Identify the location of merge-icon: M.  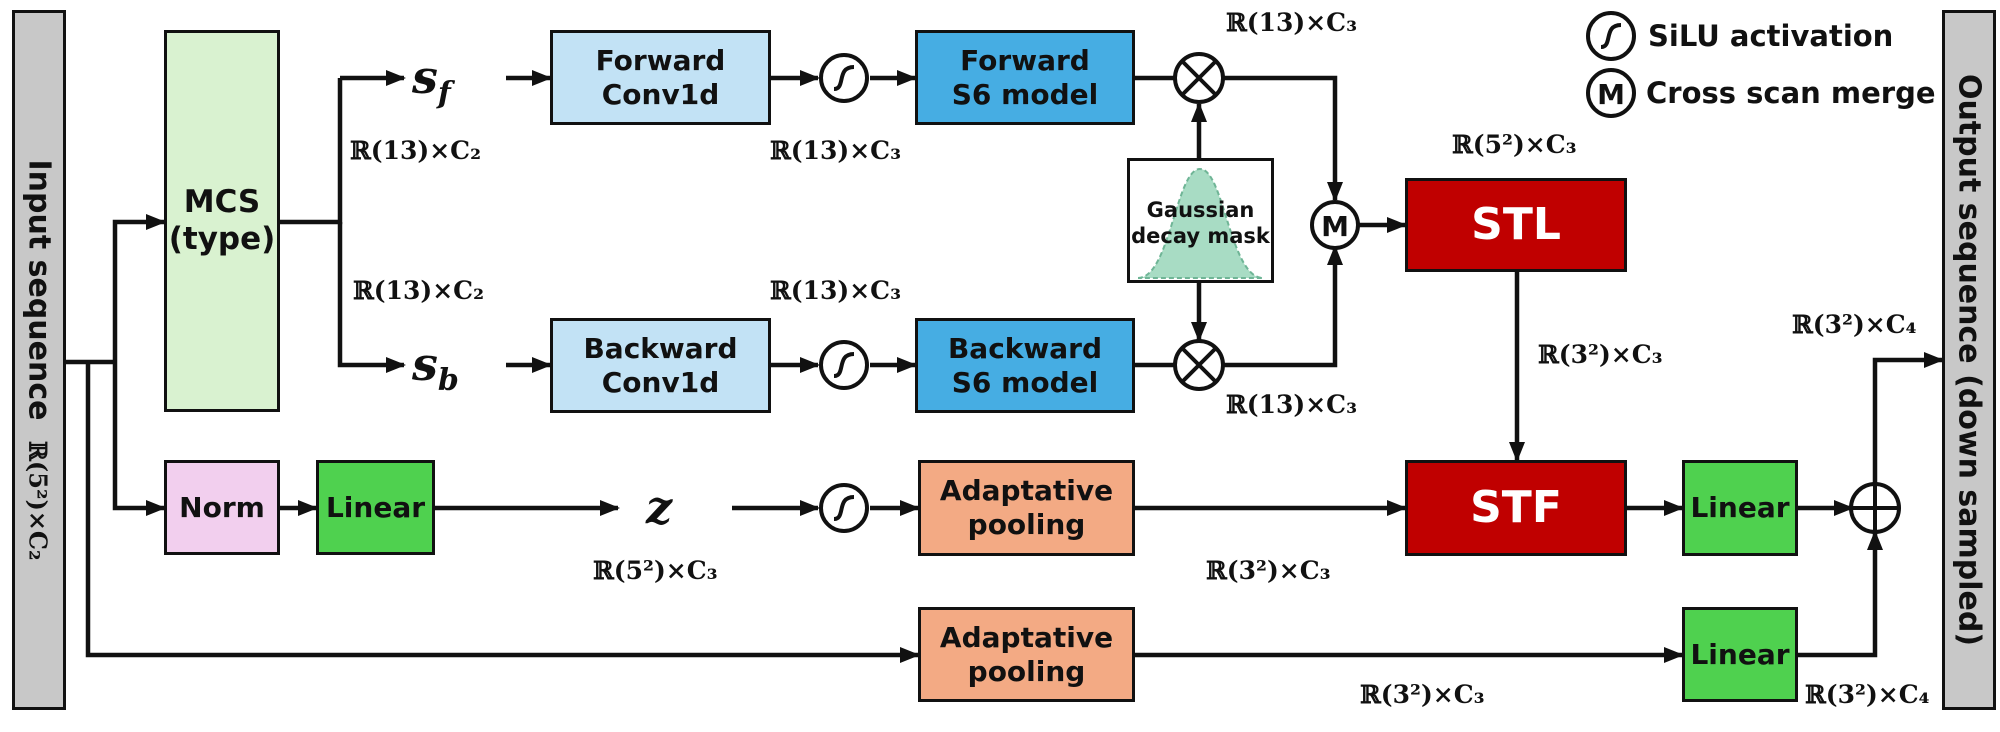
(1335, 225).